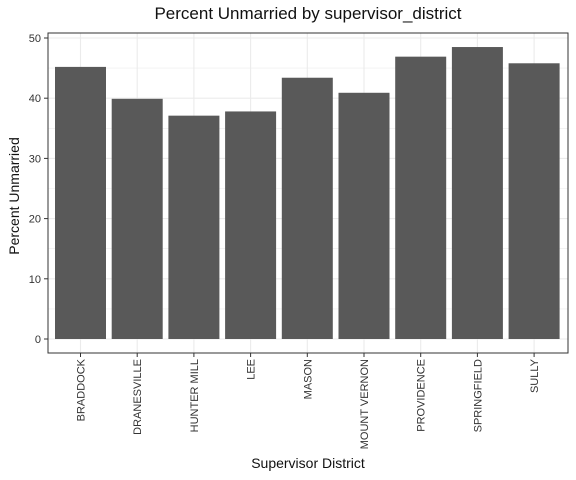 The height and width of the screenshot is (480, 576). I want to click on x-tick-label: BRADDOCK, so click(82, 389).